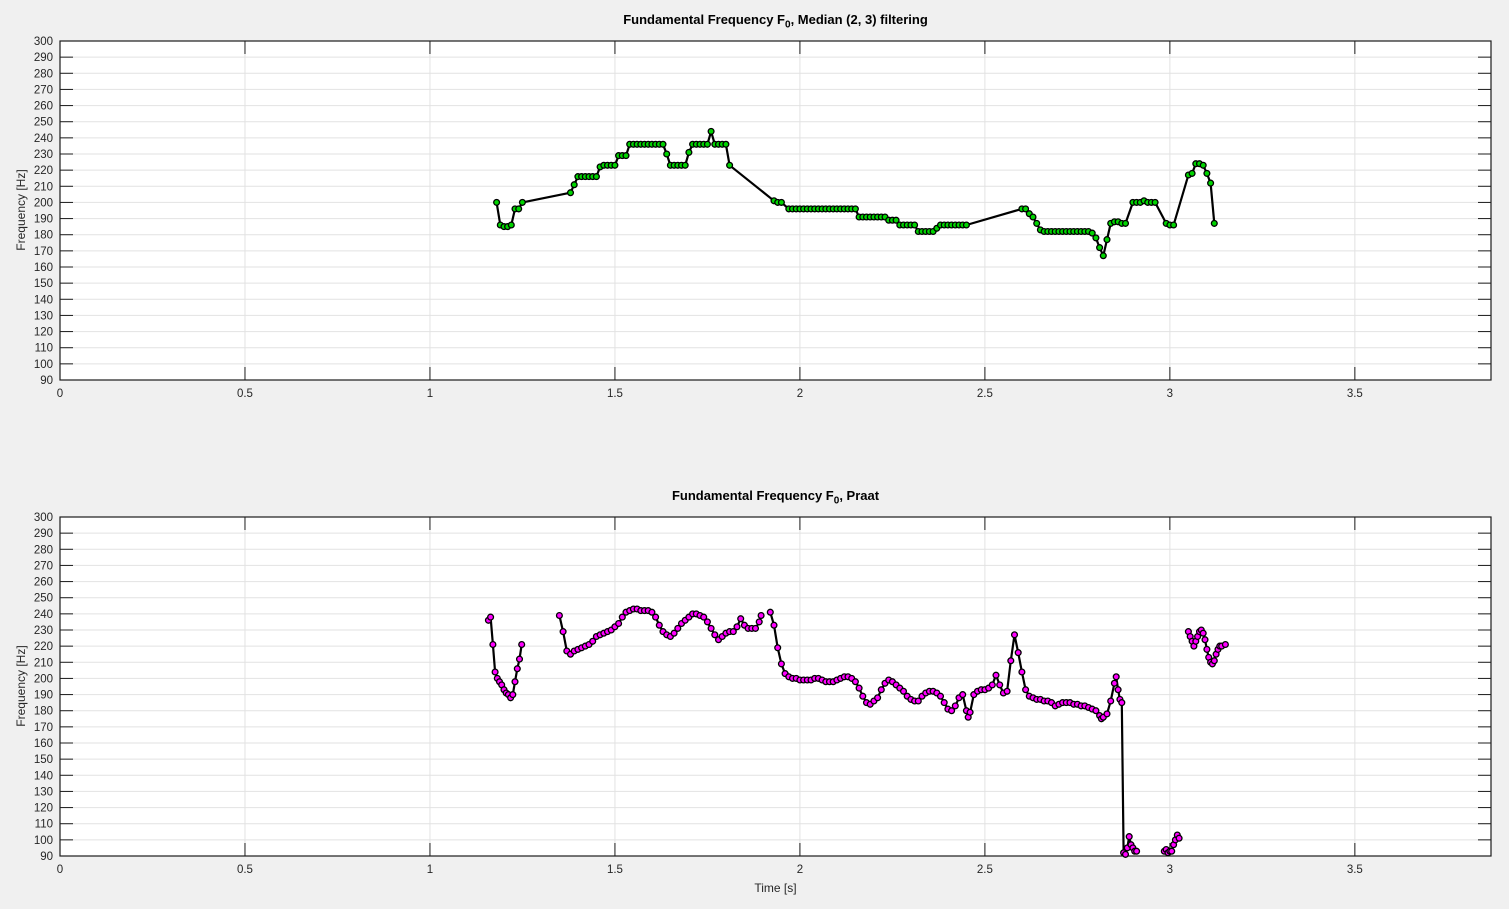 Image resolution: width=1509 pixels, height=909 pixels. What do you see at coordinates (788, 25) in the screenshot?
I see `plot1-title-subscript: 0` at bounding box center [788, 25].